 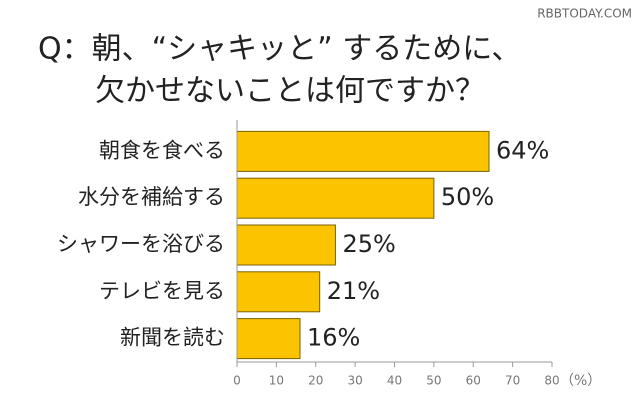 What do you see at coordinates (584, 14) in the screenshot?
I see `watermark: RBBTODAY.COM` at bounding box center [584, 14].